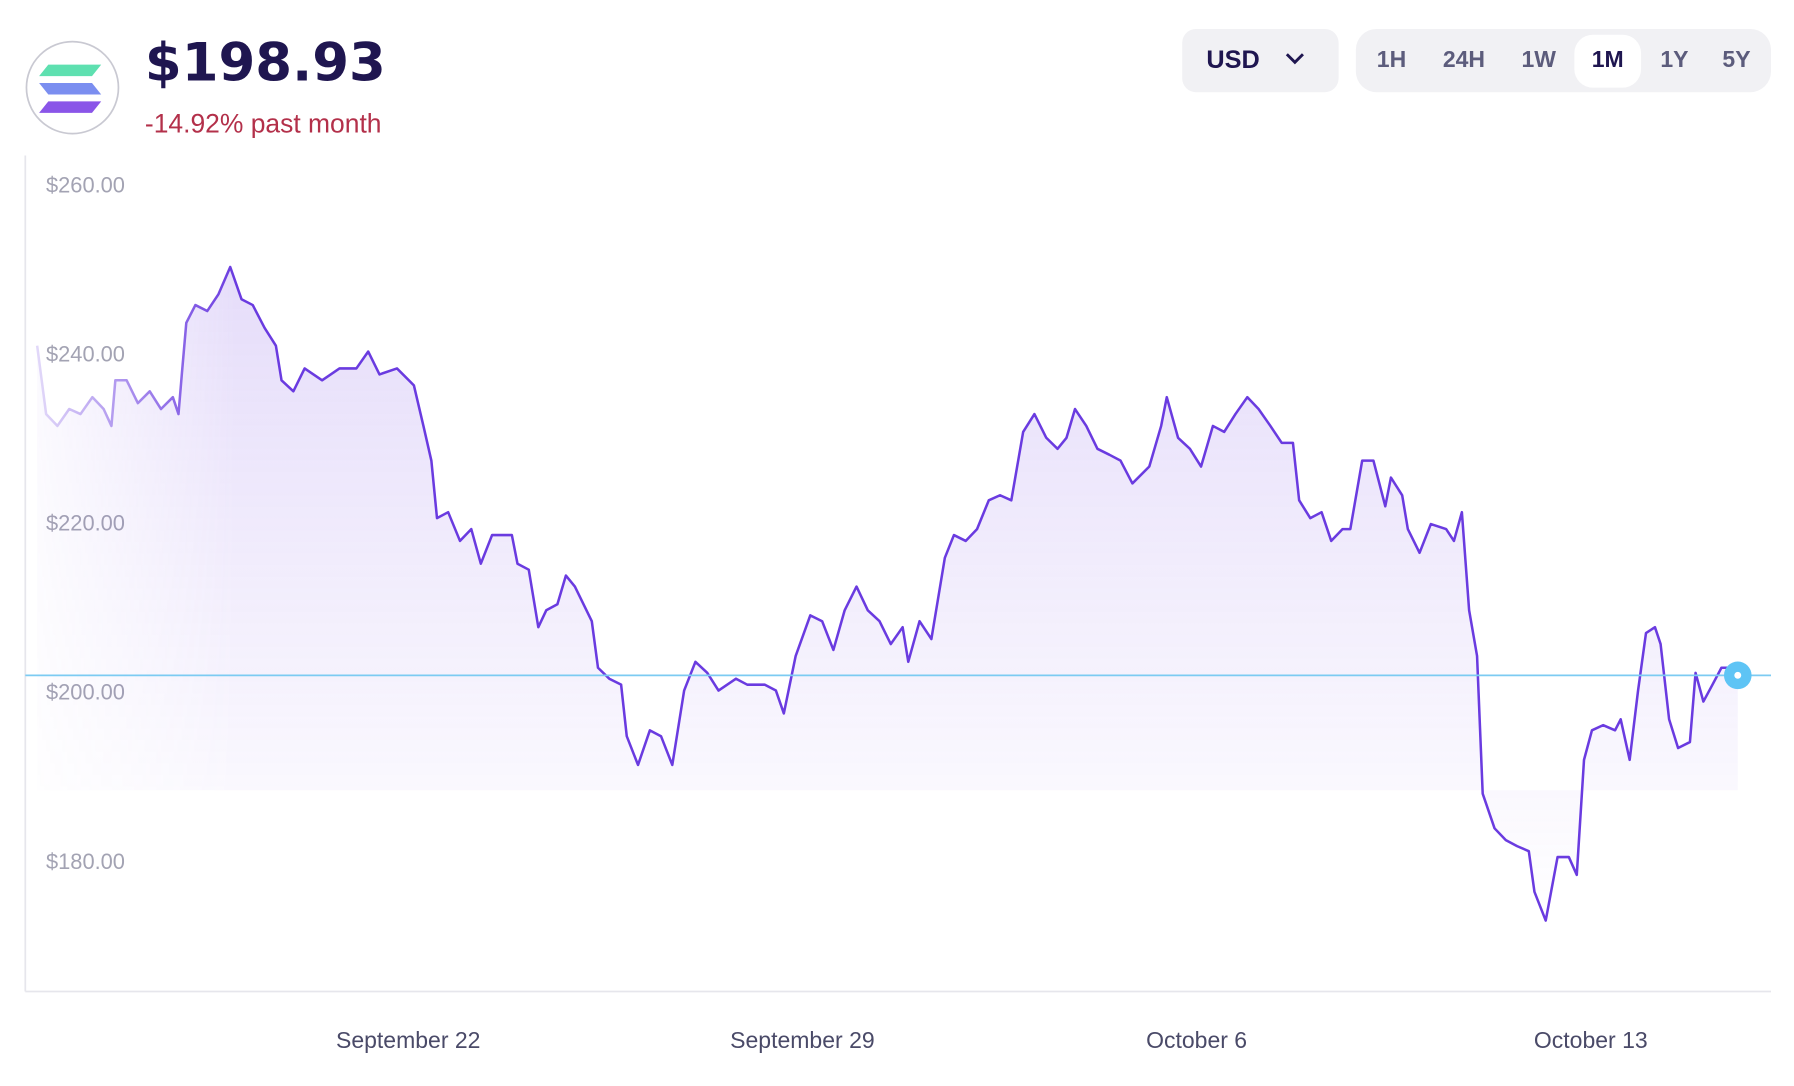 The width and height of the screenshot is (1794, 1086). What do you see at coordinates (265, 62) in the screenshot?
I see `price: $198.93` at bounding box center [265, 62].